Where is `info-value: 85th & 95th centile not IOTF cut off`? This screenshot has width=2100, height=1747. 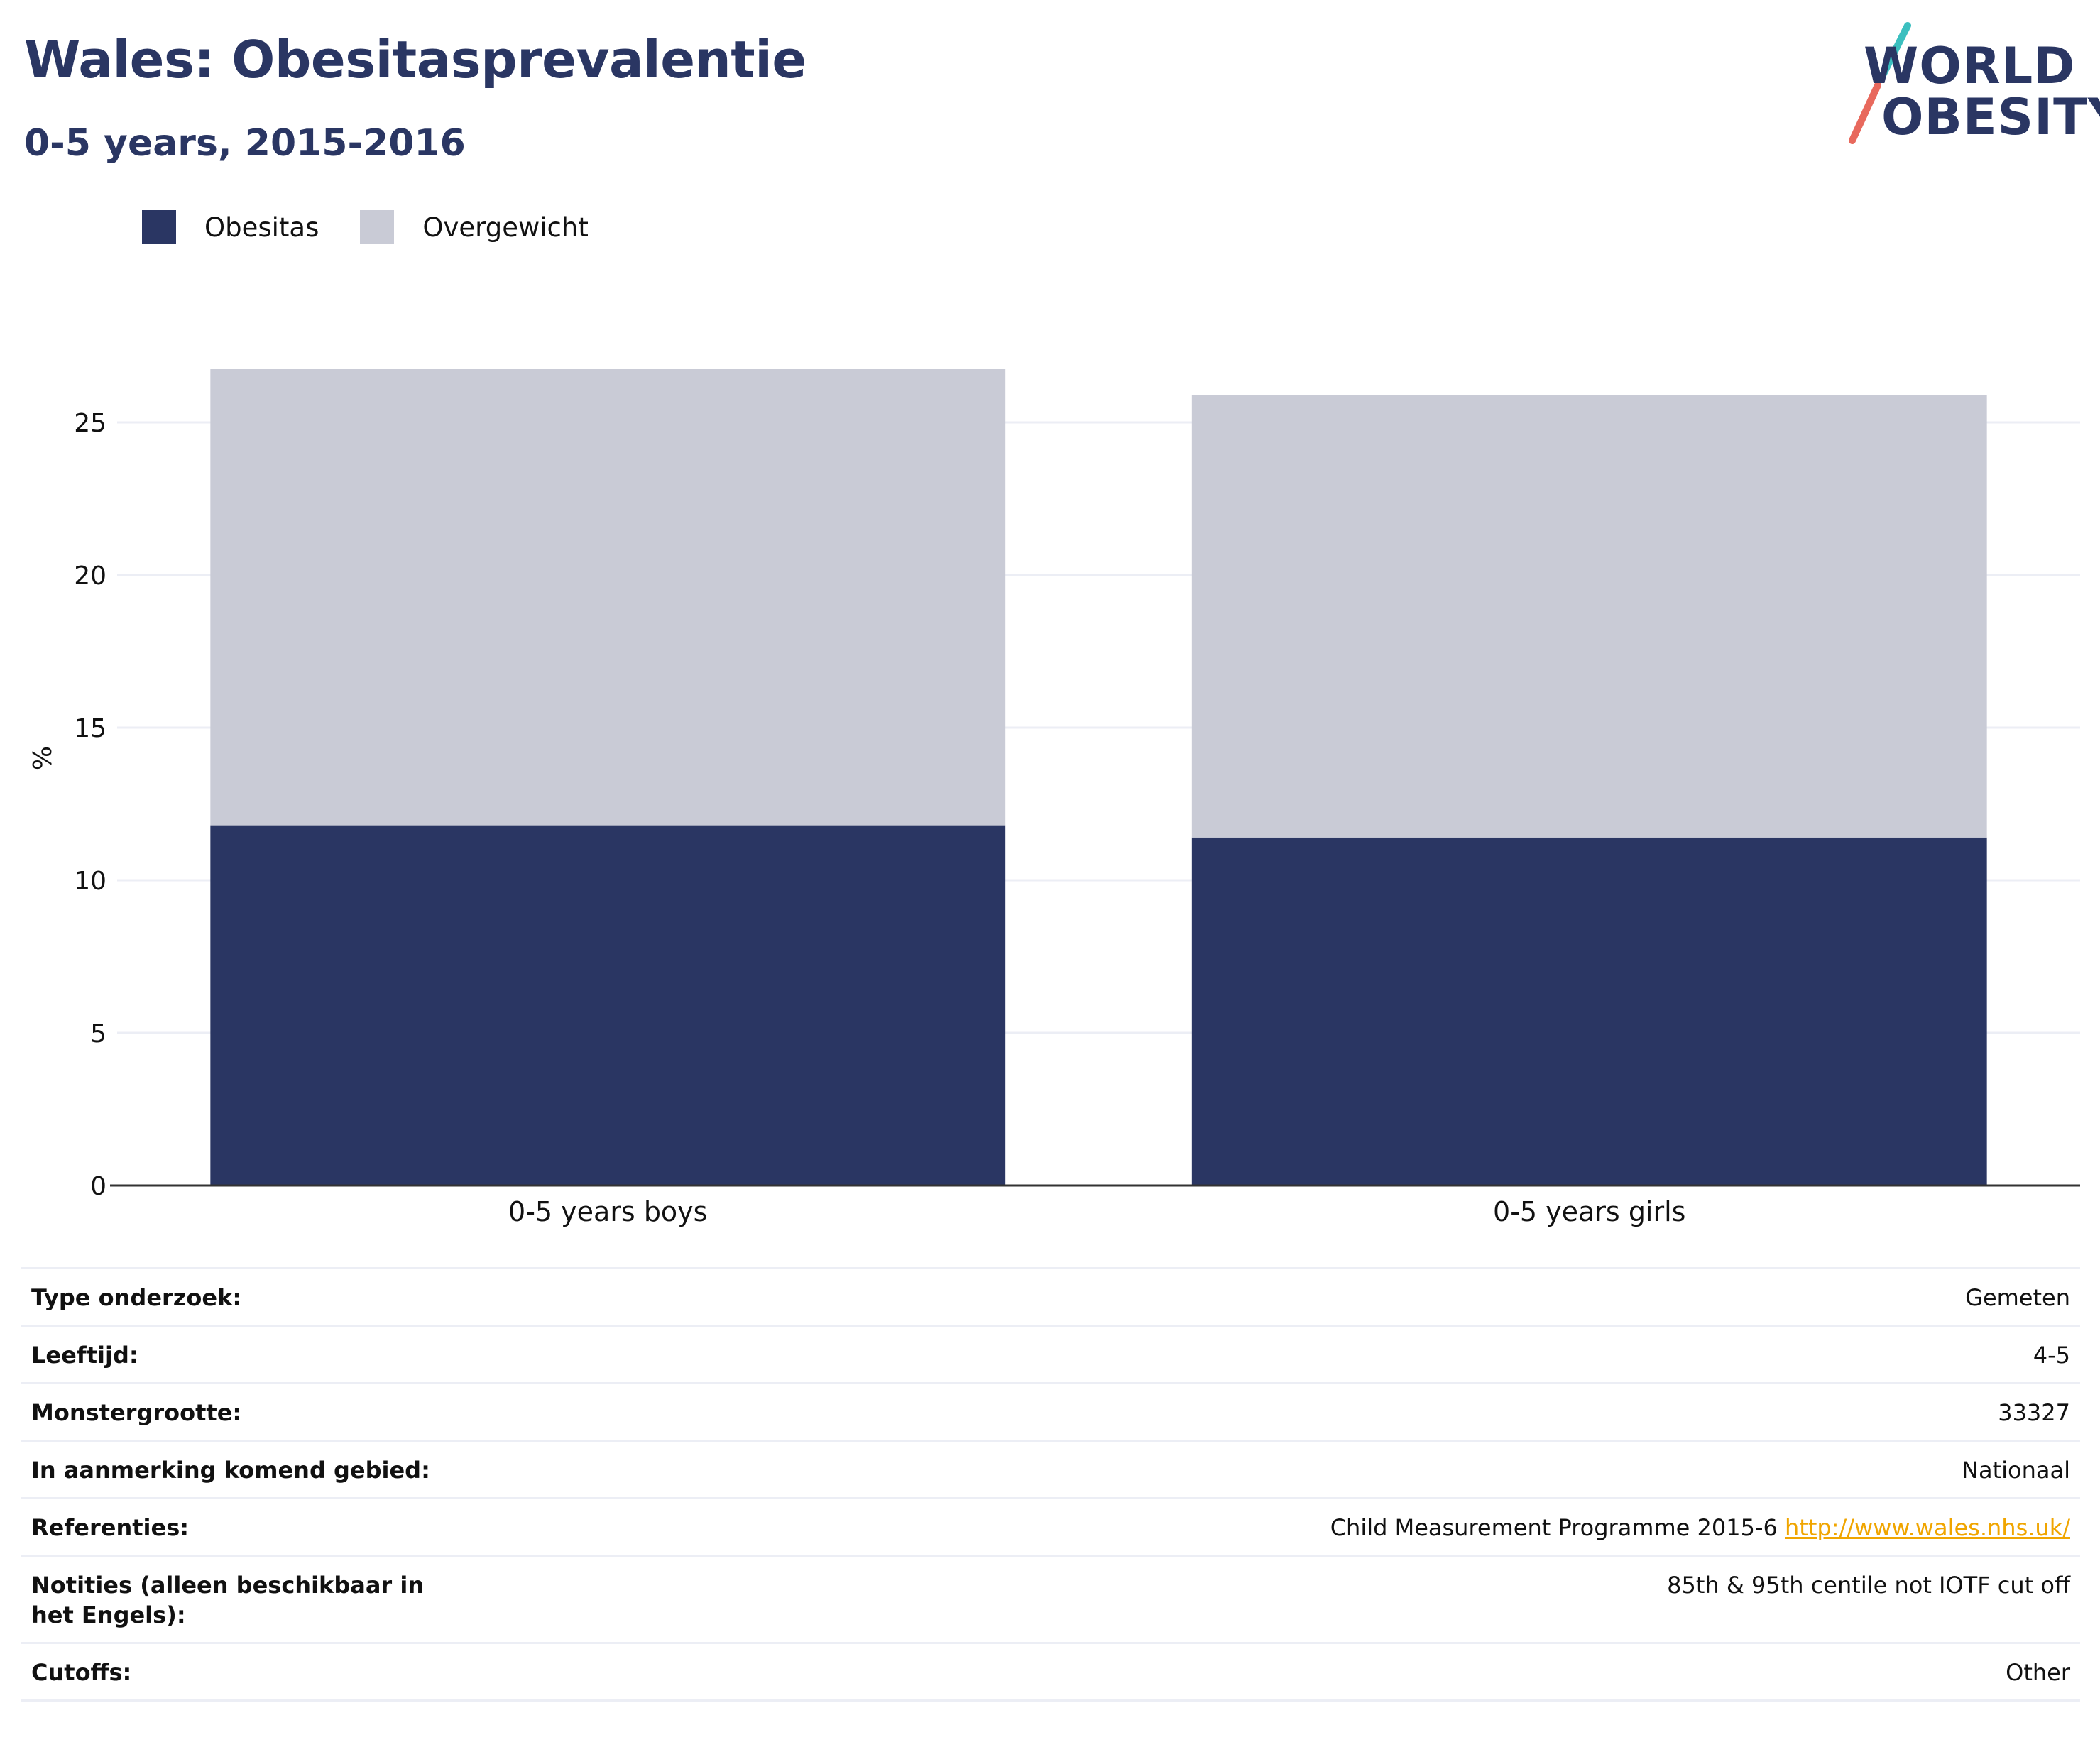 info-value: 85th & 95th centile not IOTF cut off is located at coordinates (1868, 1585).